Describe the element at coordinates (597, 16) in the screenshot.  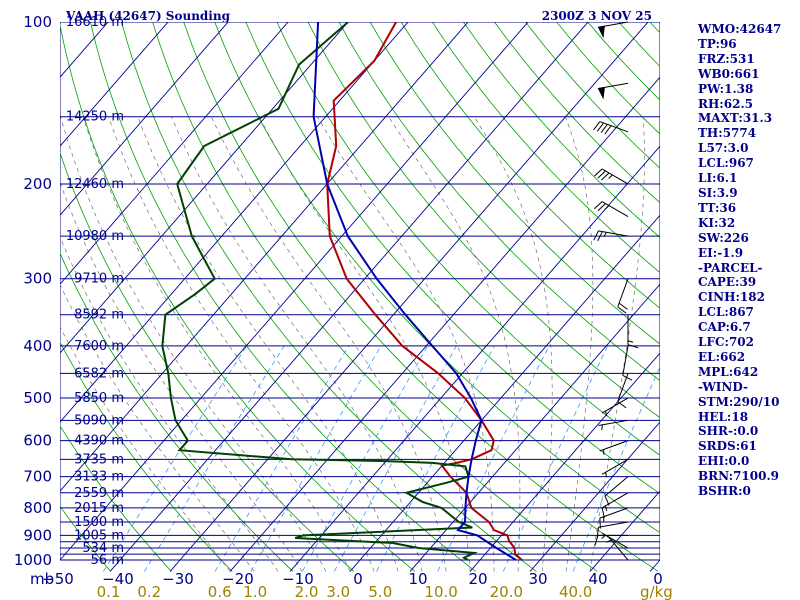
I see `chart-timestamp: 2300Z 3 NOV 25` at that location.